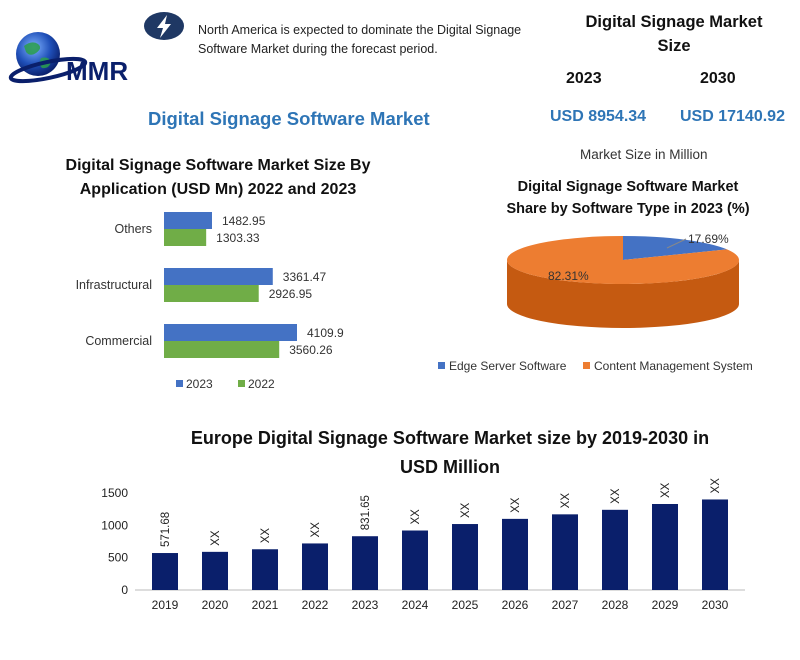 This screenshot has width=800, height=660. I want to click on legend-label-2022: 2022, so click(261, 384).